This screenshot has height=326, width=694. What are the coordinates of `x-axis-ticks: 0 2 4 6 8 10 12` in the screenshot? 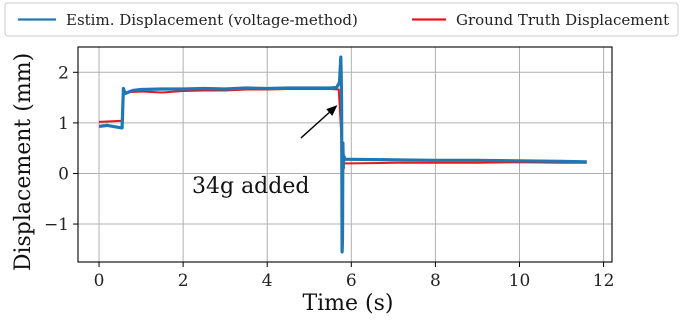 It's located at (354, 276).